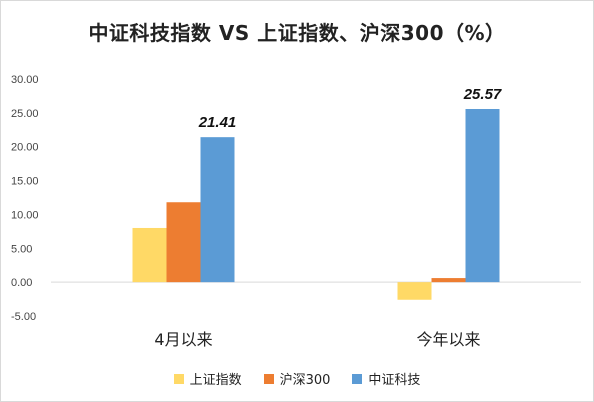 The height and width of the screenshot is (402, 594). Describe the element at coordinates (268, 378) in the screenshot. I see `legend-swatch-hushen300` at that location.